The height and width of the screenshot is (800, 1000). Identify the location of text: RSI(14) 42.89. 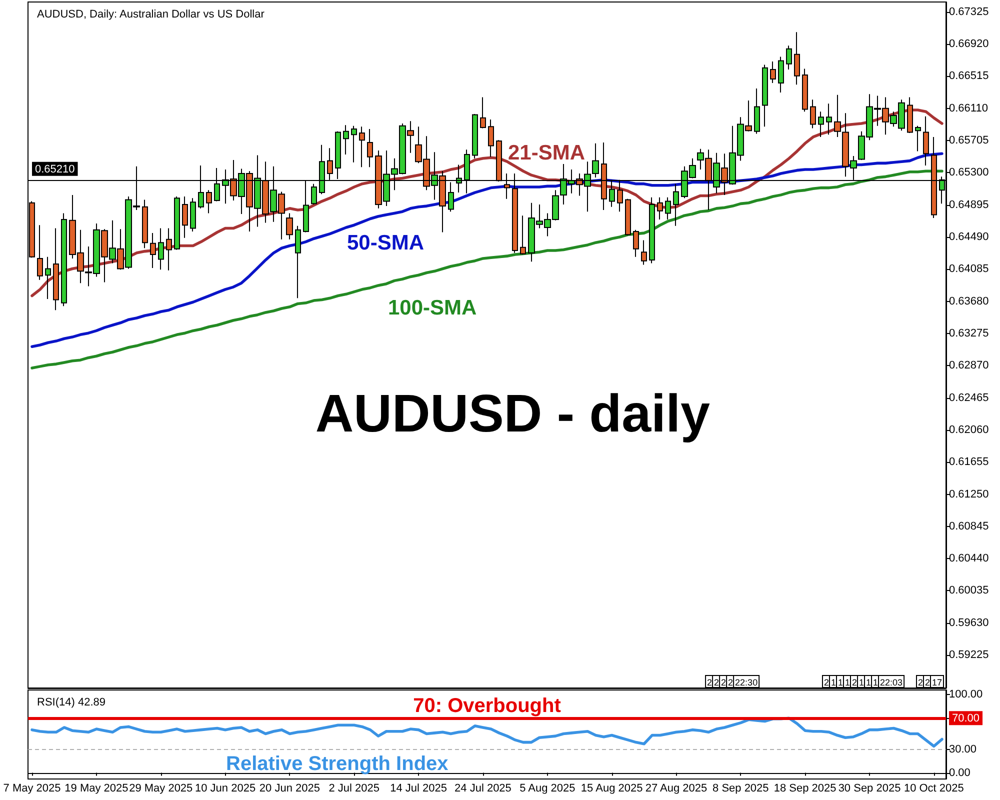
(71, 702).